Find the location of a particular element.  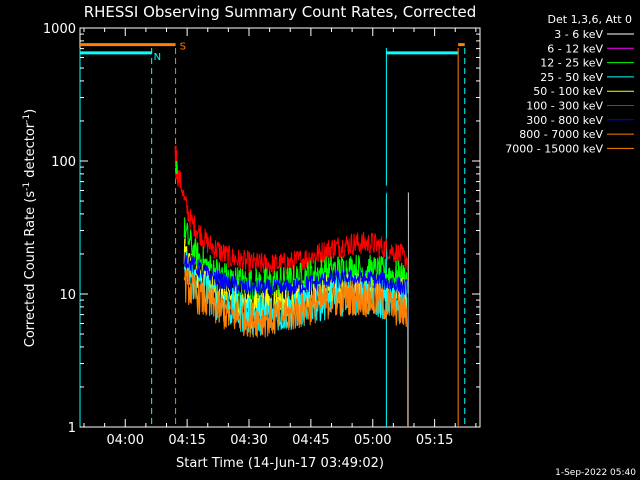

y-axis-label-sup1: -1 is located at coordinates (27, 186).